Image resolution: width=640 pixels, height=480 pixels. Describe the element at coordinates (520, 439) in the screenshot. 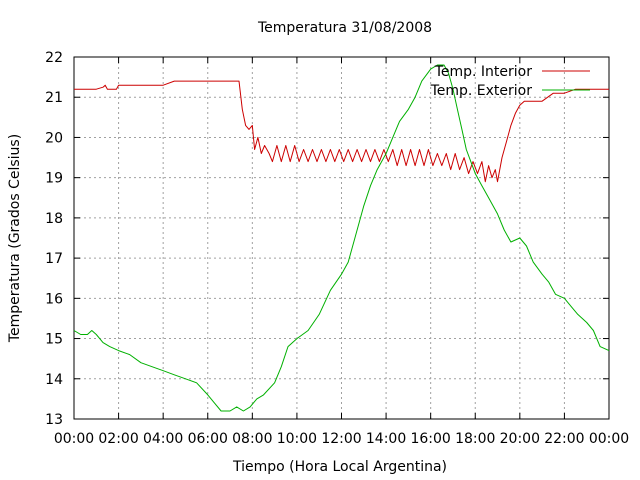

I see `x-tick-label: 20:00` at that location.